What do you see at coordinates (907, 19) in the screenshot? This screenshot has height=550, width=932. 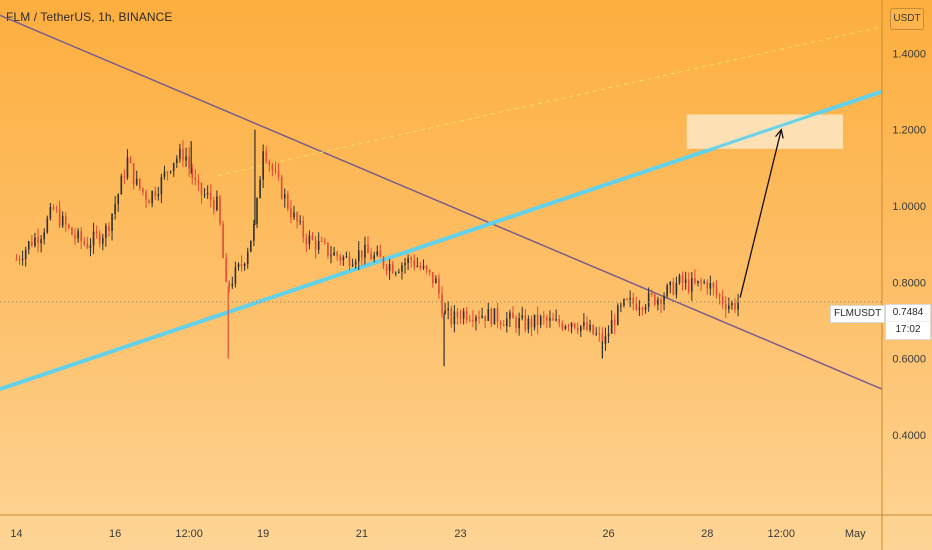 I see `currency-button: USDT` at bounding box center [907, 19].